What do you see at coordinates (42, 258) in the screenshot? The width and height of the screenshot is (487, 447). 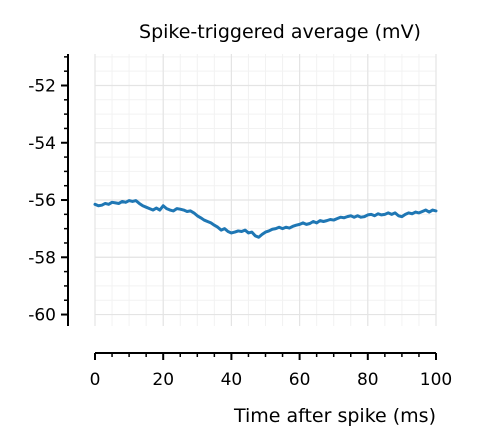 I see `y-tick-label: -58` at bounding box center [42, 258].